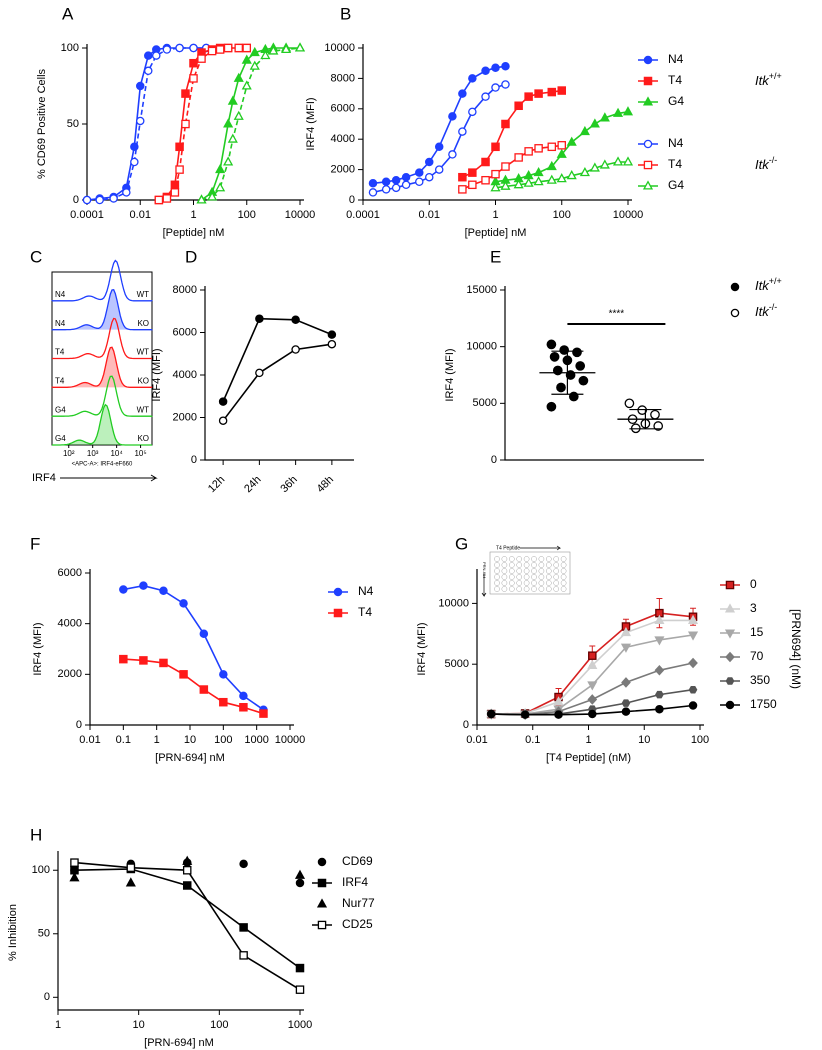  What do you see at coordinates (79, 725) in the screenshot?
I see `y-tick-label: 0` at bounding box center [79, 725].